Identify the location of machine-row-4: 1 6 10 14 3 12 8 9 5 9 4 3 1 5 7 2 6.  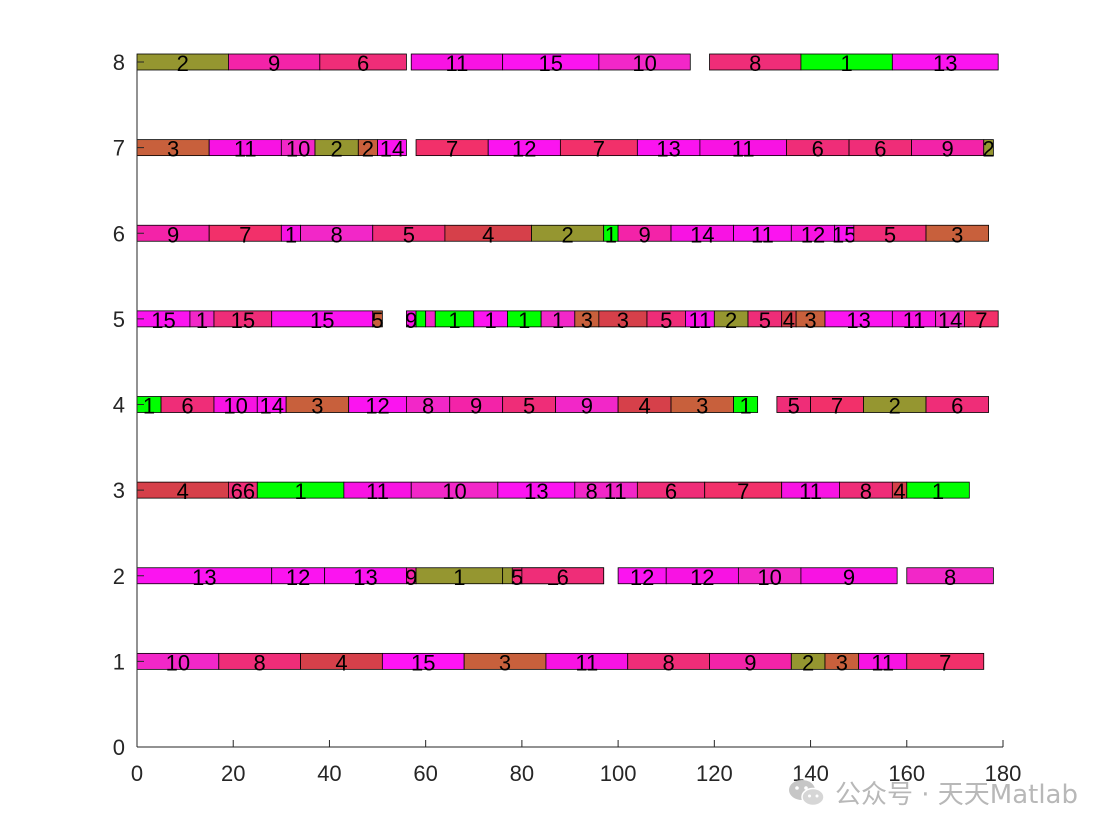
(562, 406).